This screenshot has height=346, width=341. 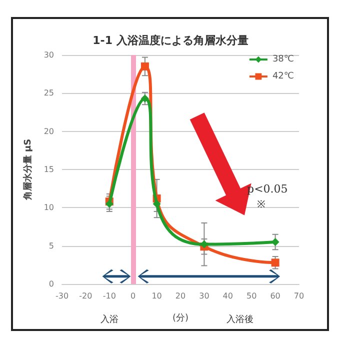 What do you see at coordinates (227, 296) in the screenshot?
I see `x-tick-label: 40` at bounding box center [227, 296].